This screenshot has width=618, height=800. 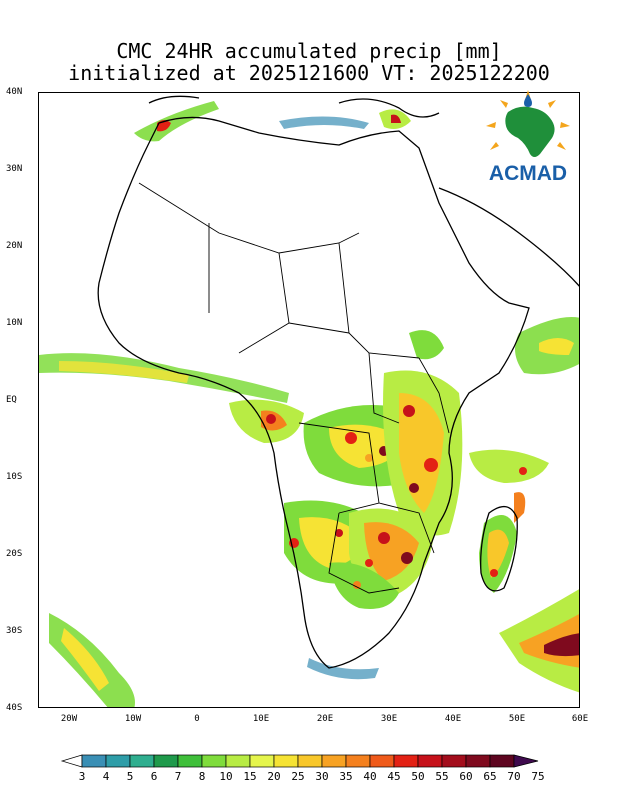 What do you see at coordinates (71, 761) in the screenshot?
I see `colorbar-min-arrow` at bounding box center [71, 761].